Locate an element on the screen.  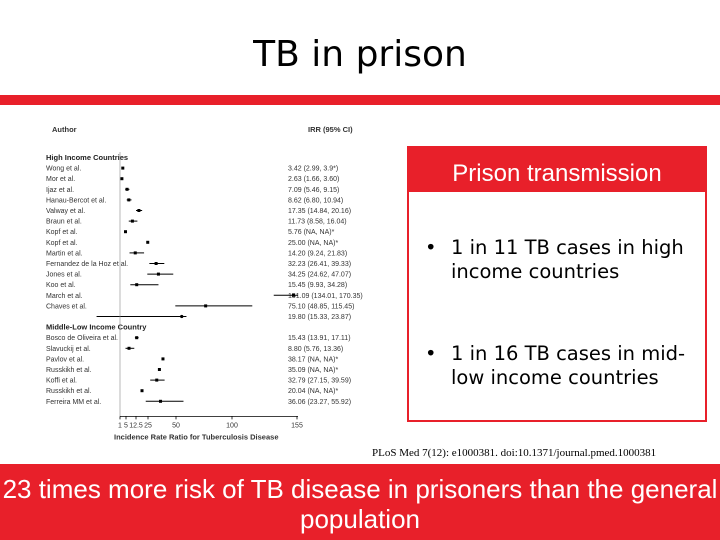
group-label: High Income Countries is located at coordinates (87, 157).